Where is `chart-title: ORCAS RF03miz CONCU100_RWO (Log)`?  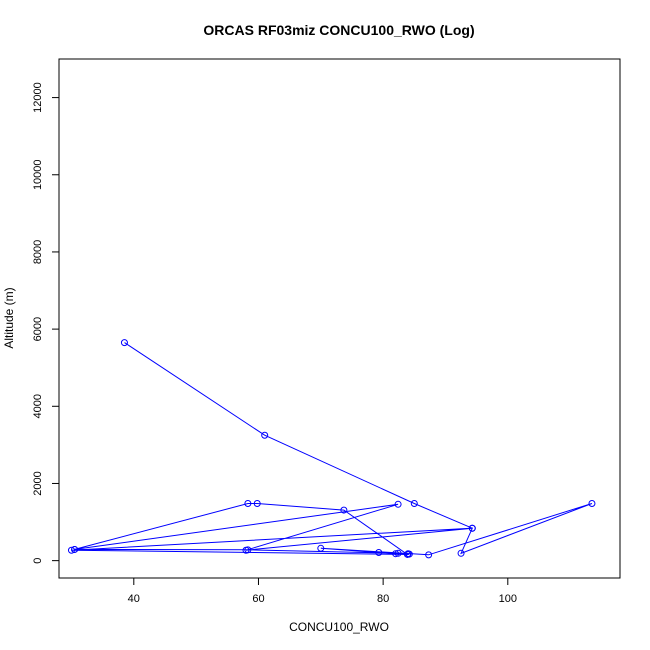
chart-title: ORCAS RF03miz CONCU100_RWO (Log) is located at coordinates (338, 30).